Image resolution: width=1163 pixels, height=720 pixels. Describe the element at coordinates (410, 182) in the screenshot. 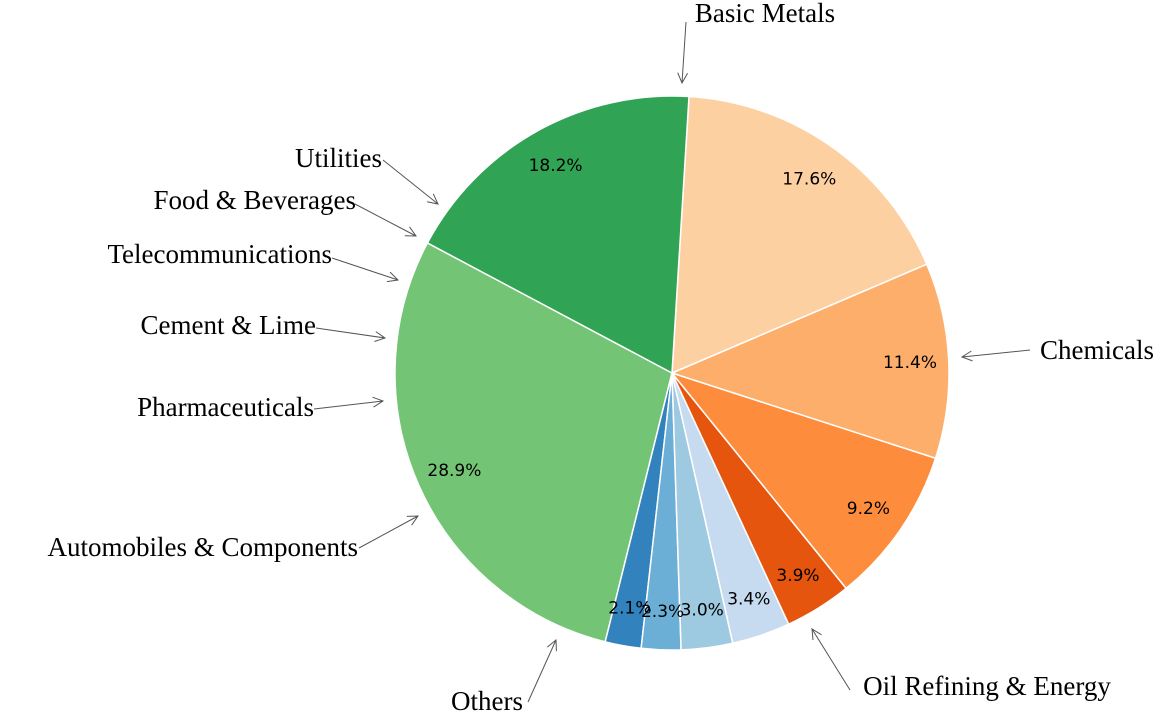

I see `leader-line-utilities` at that location.